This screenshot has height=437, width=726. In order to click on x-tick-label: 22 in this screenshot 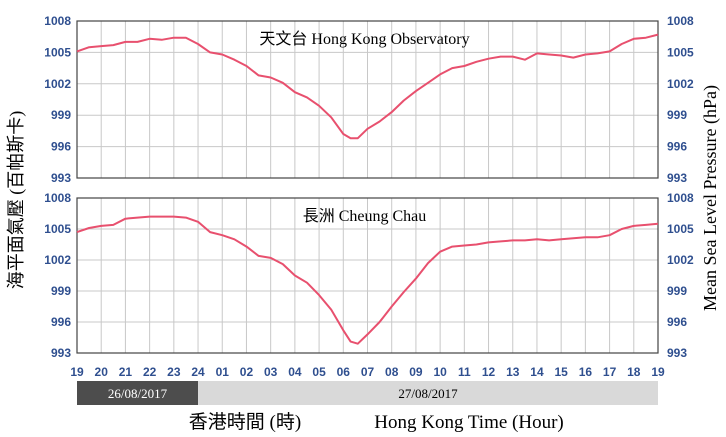, I will do `click(150, 372)`.